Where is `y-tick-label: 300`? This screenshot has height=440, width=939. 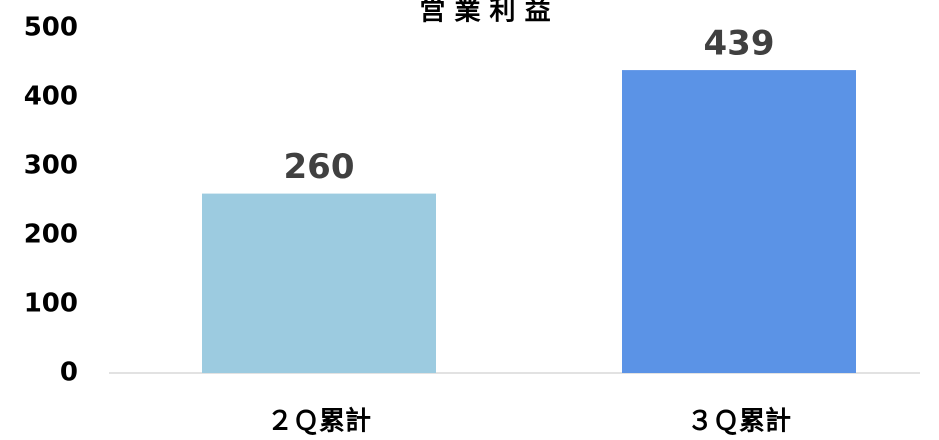 y-tick-label: 300 is located at coordinates (51, 166).